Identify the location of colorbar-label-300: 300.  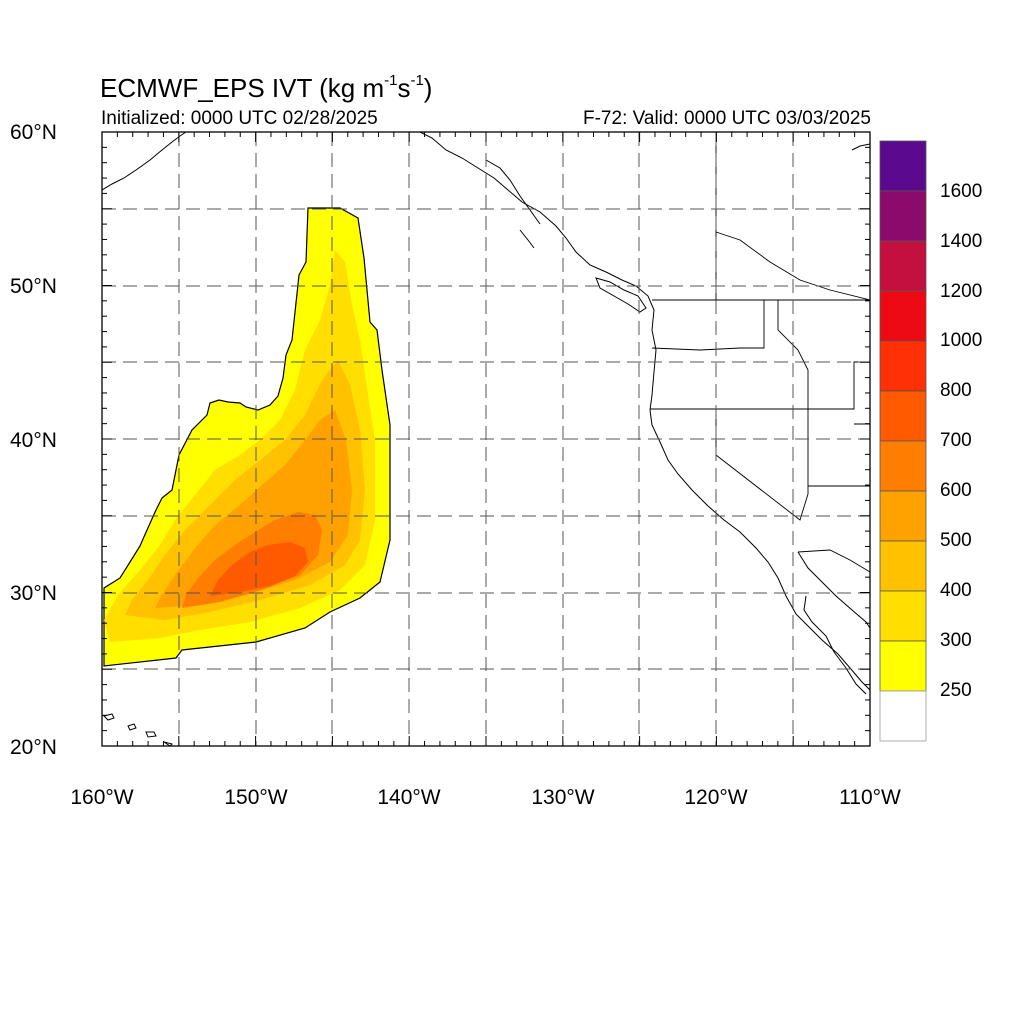
(956, 640).